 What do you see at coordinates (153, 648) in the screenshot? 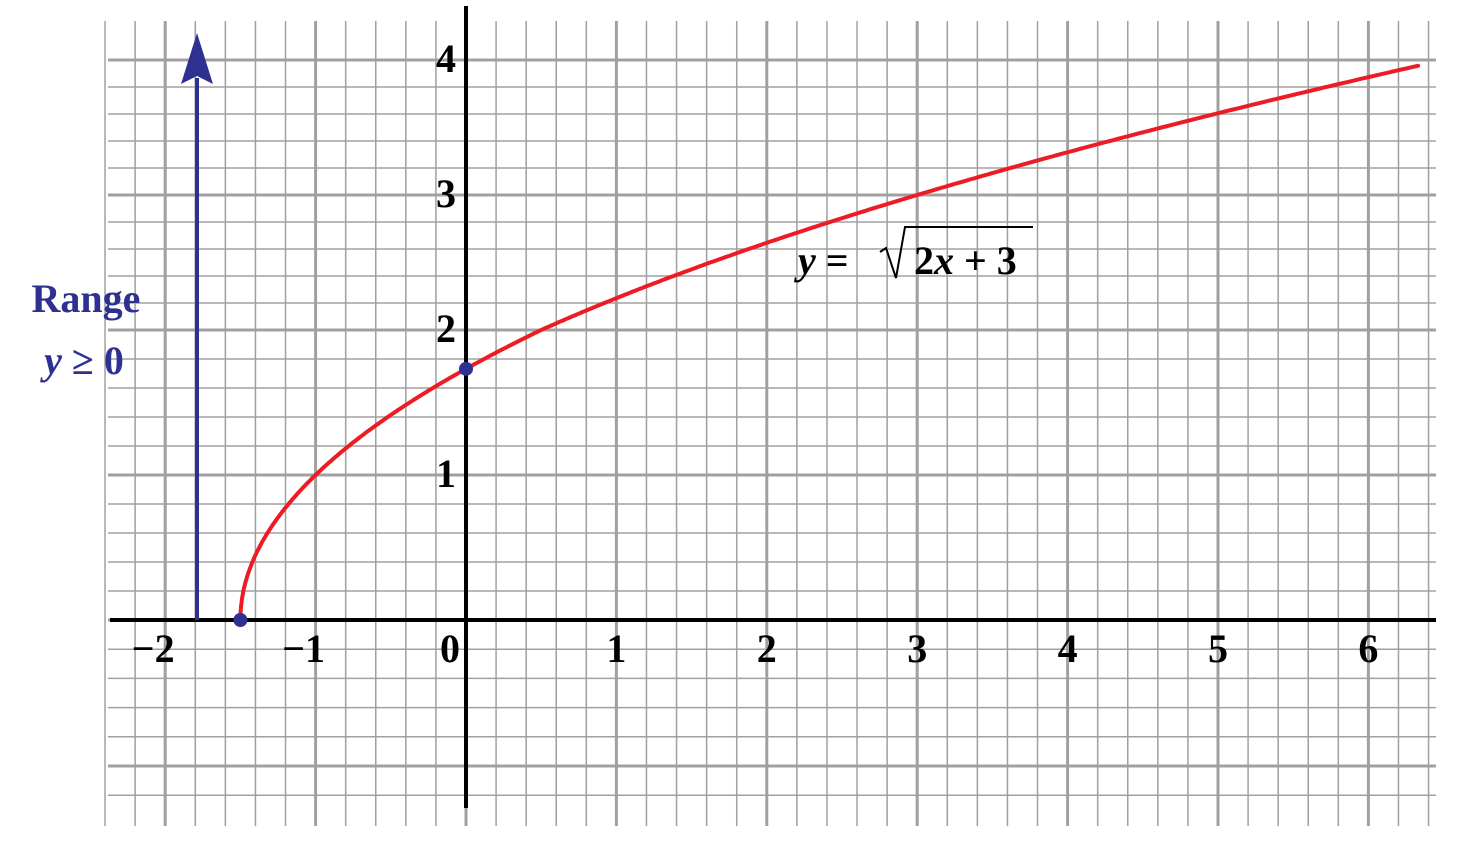
I see `x-tick-label: −2` at bounding box center [153, 648].